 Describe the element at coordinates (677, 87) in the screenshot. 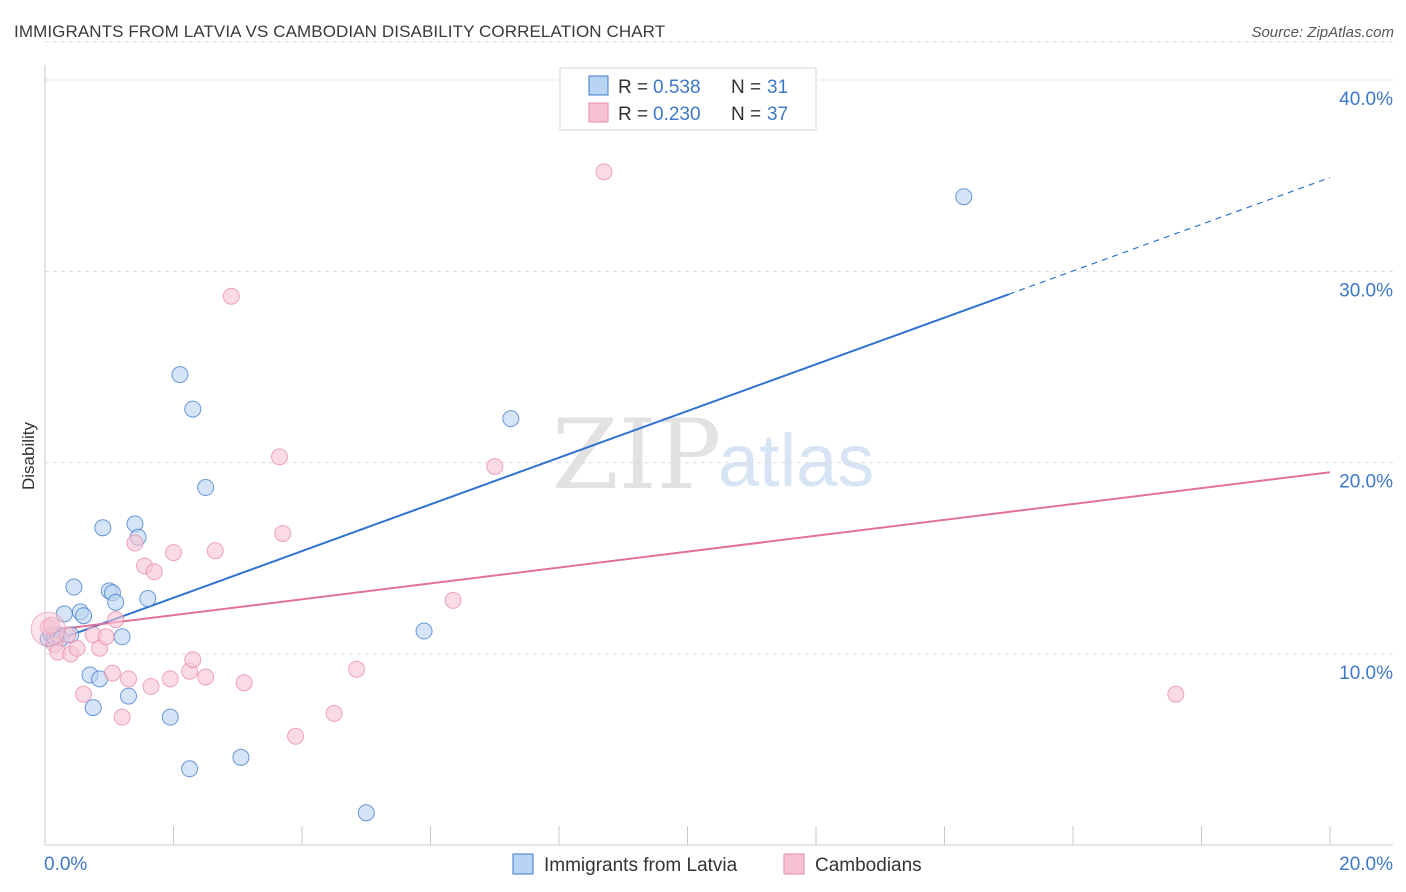

I see `legend-latvia-r-value: 0.538` at that location.